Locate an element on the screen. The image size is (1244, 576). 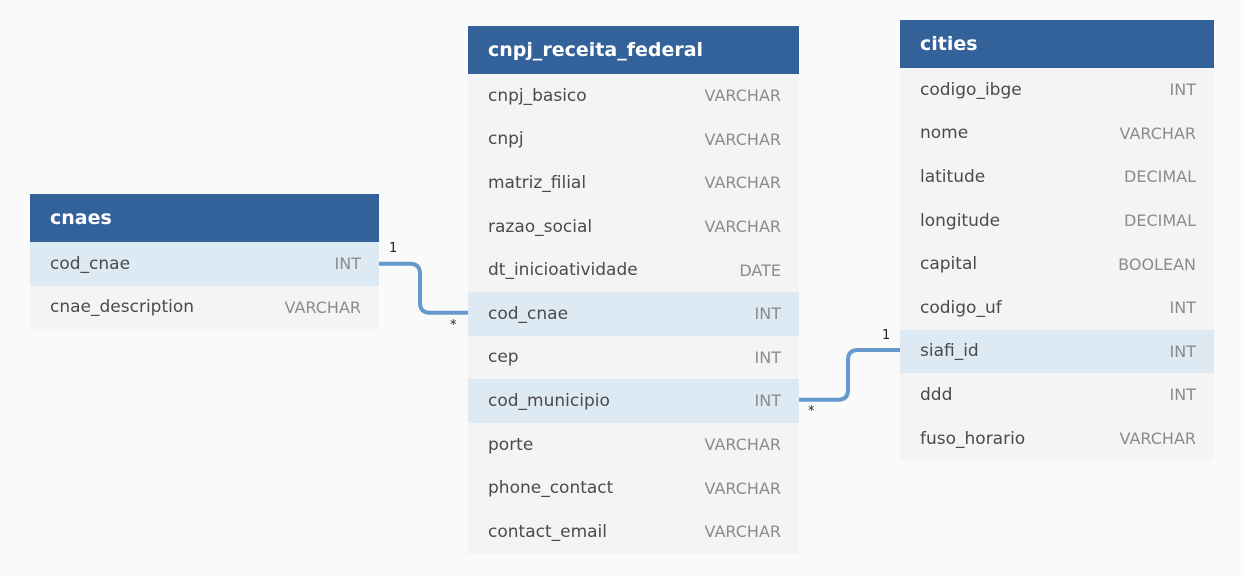
column-name: ddd is located at coordinates (936, 394).